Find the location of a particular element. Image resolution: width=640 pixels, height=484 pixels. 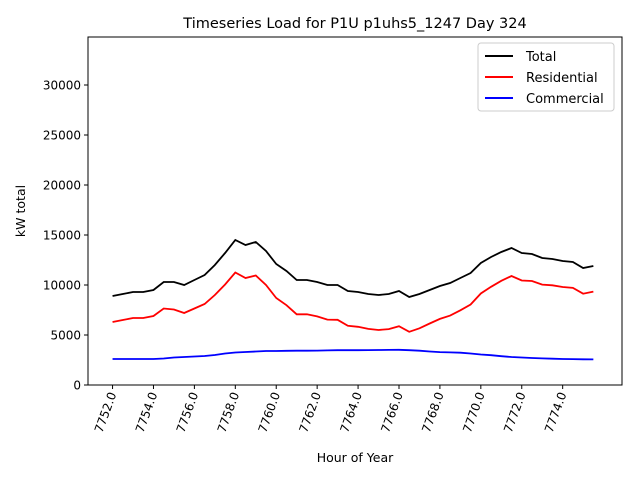

x-tick-label: 7760.0 is located at coordinates (270, 412).